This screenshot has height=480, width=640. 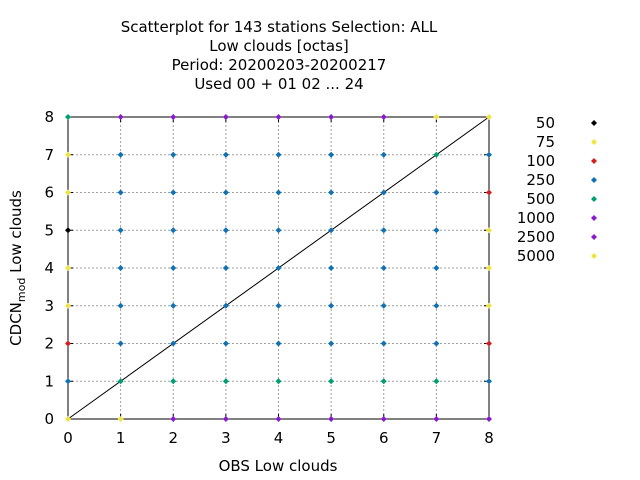 I want to click on x-tick-label: 2, so click(x=173, y=438).